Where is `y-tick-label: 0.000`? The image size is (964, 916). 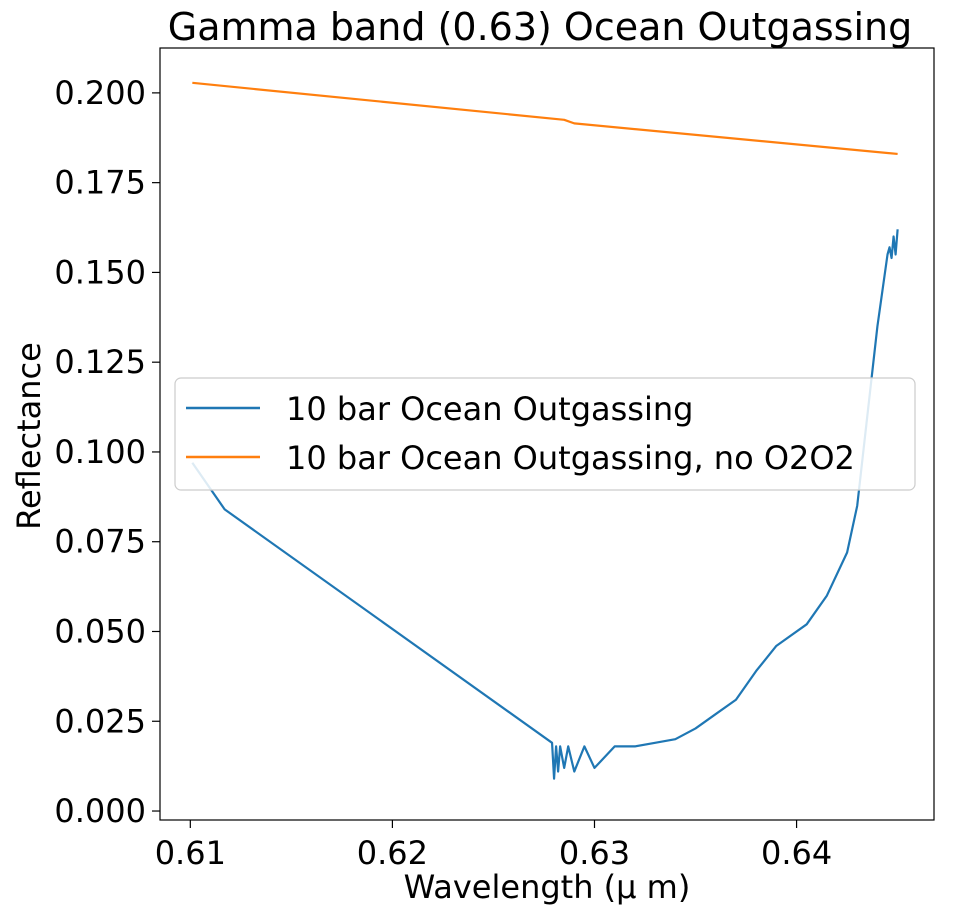
y-tick-label: 0.000 is located at coordinates (100, 811).